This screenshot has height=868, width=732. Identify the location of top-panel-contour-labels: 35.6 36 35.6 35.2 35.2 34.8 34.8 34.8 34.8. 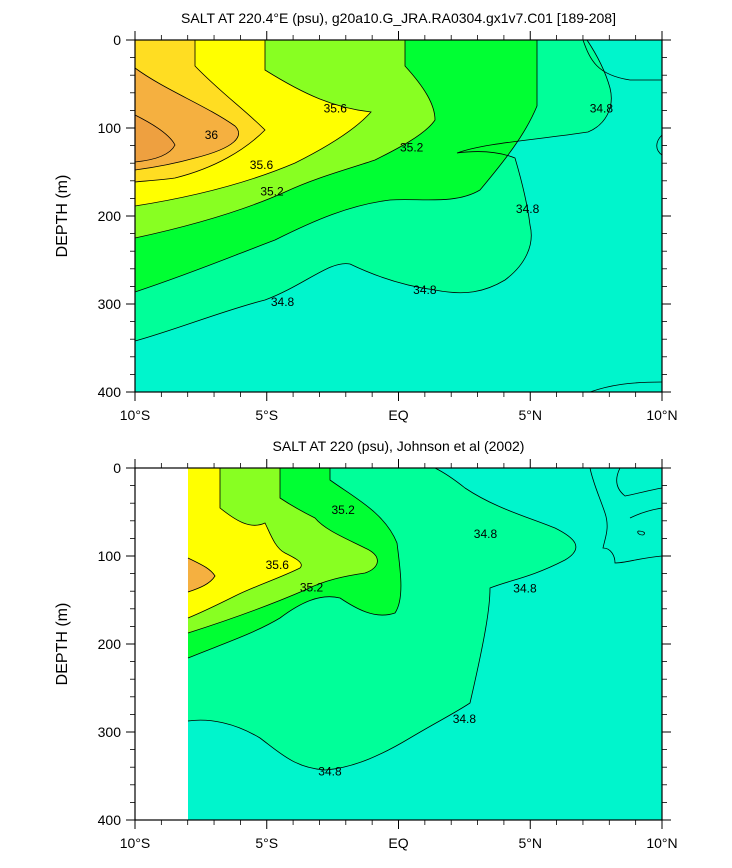
(409, 206).